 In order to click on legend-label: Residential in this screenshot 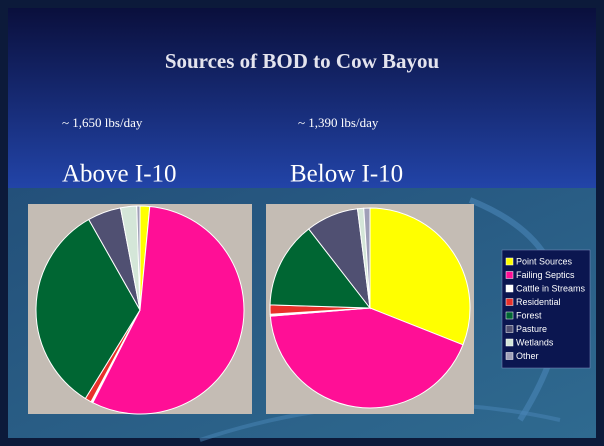, I will do `click(538, 302)`.